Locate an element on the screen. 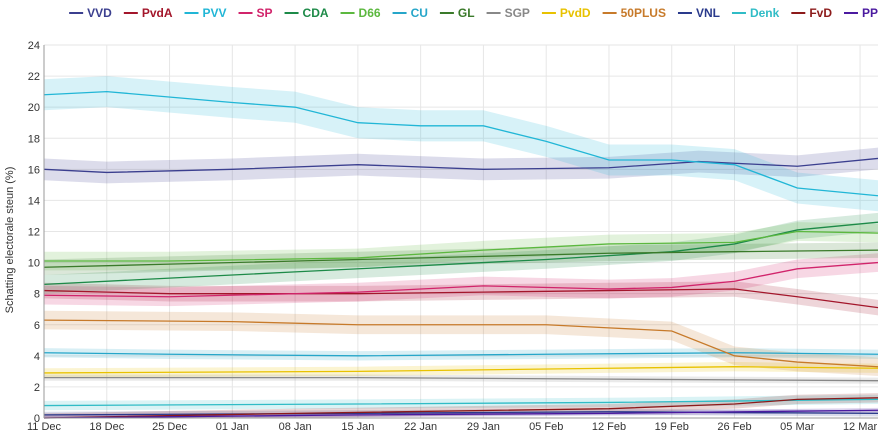  line-pp is located at coordinates (461, 414).